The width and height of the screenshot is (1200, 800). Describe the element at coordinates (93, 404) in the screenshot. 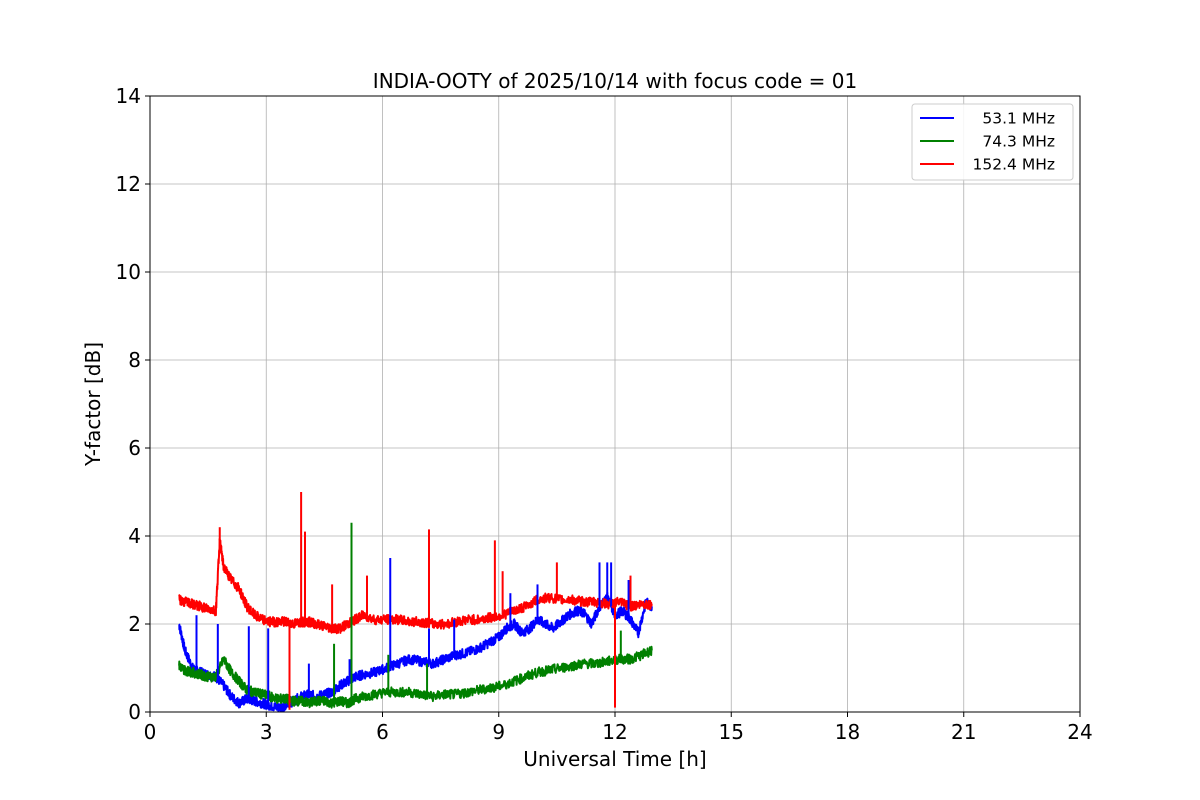

I see `y-axis-label: Y-factor [dB]` at that location.